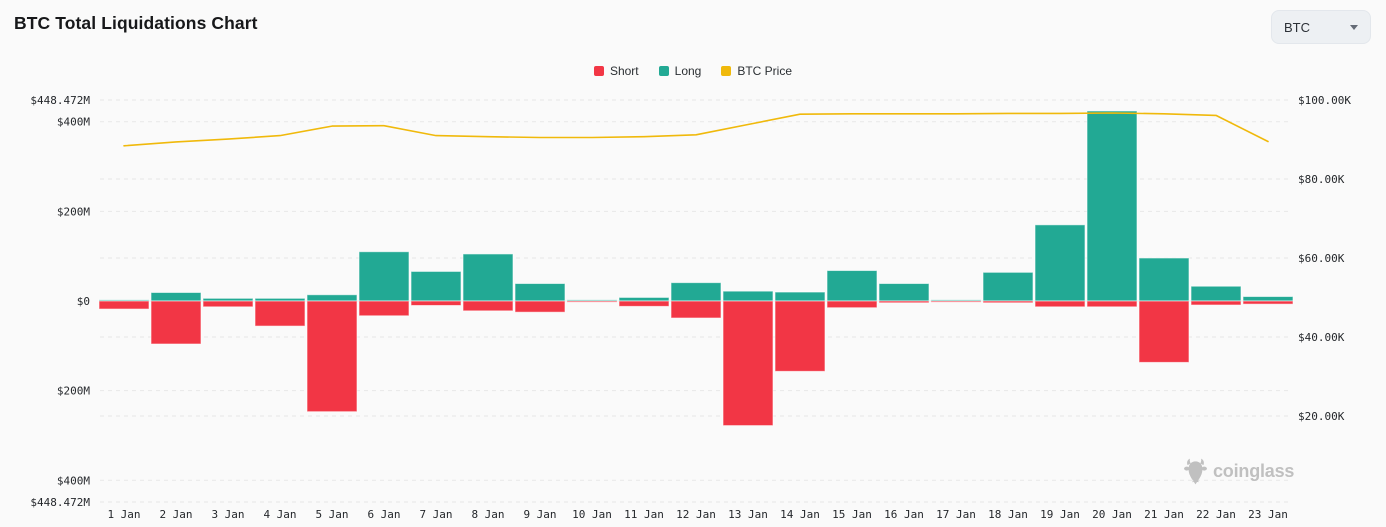 Image resolution: width=1386 pixels, height=527 pixels. Describe the element at coordinates (852, 286) in the screenshot. I see `long-bar-15-Jan` at that location.